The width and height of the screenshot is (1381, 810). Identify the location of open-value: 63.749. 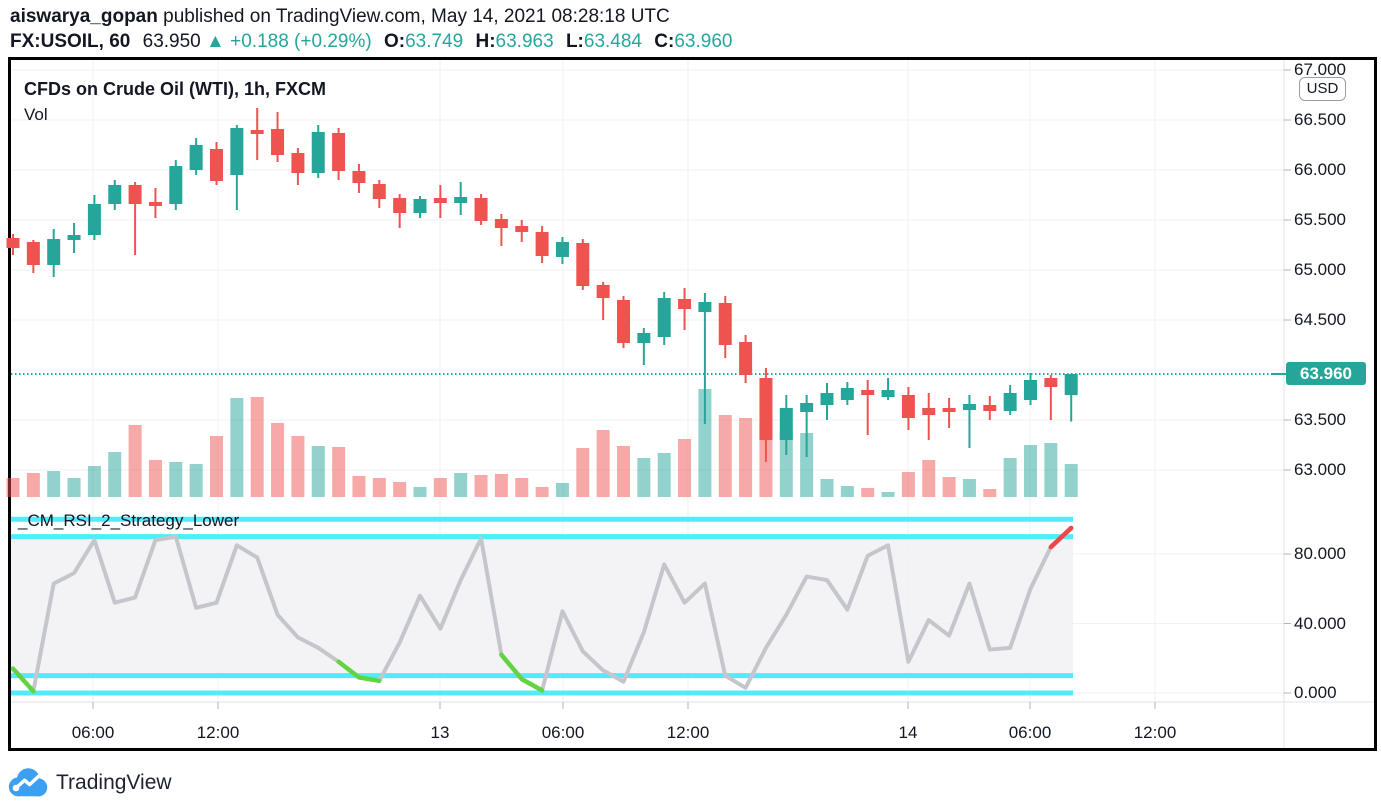
(434, 41).